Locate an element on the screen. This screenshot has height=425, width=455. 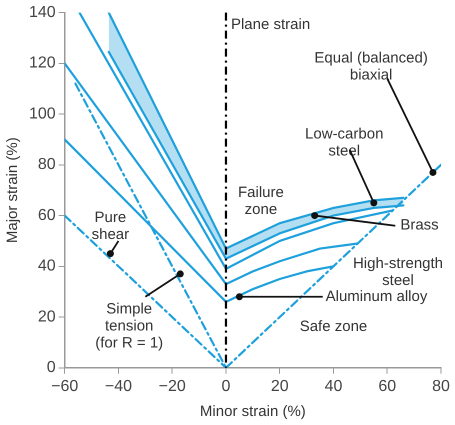
y-tick-label: 0 is located at coordinates (51, 367).